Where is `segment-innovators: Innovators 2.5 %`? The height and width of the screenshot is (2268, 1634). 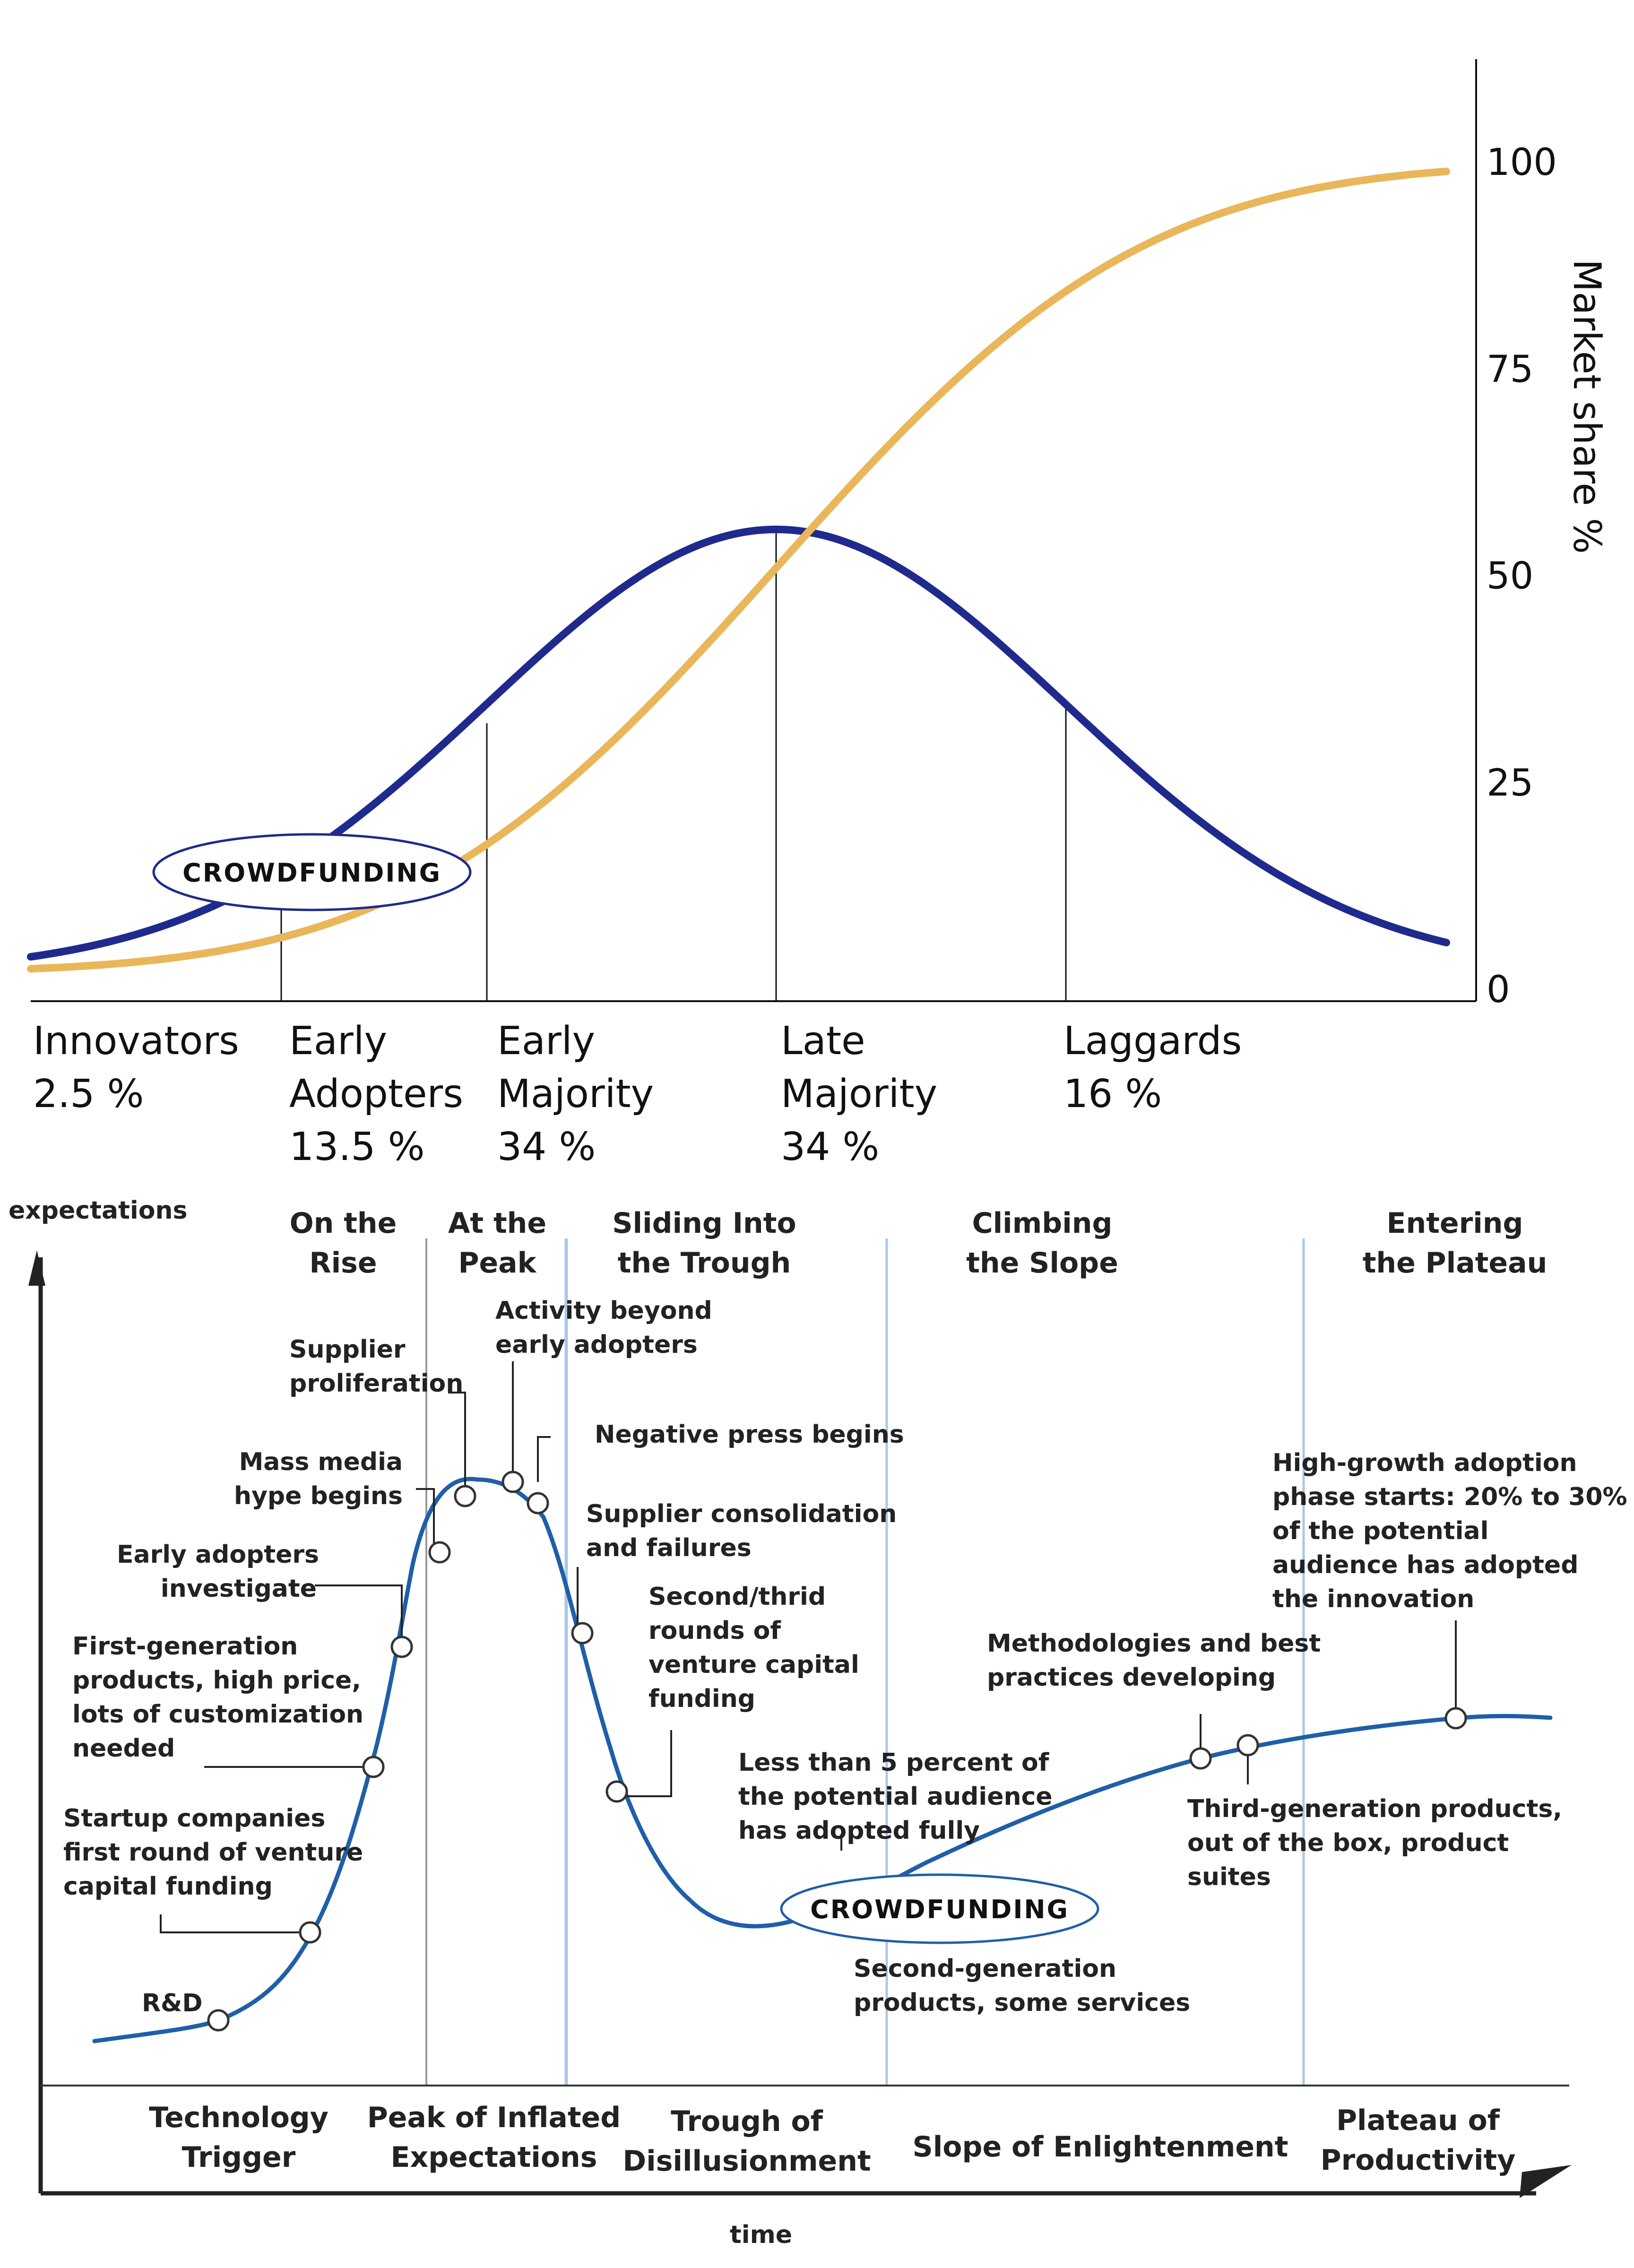 segment-innovators: Innovators 2.5 % is located at coordinates (142, 1068).